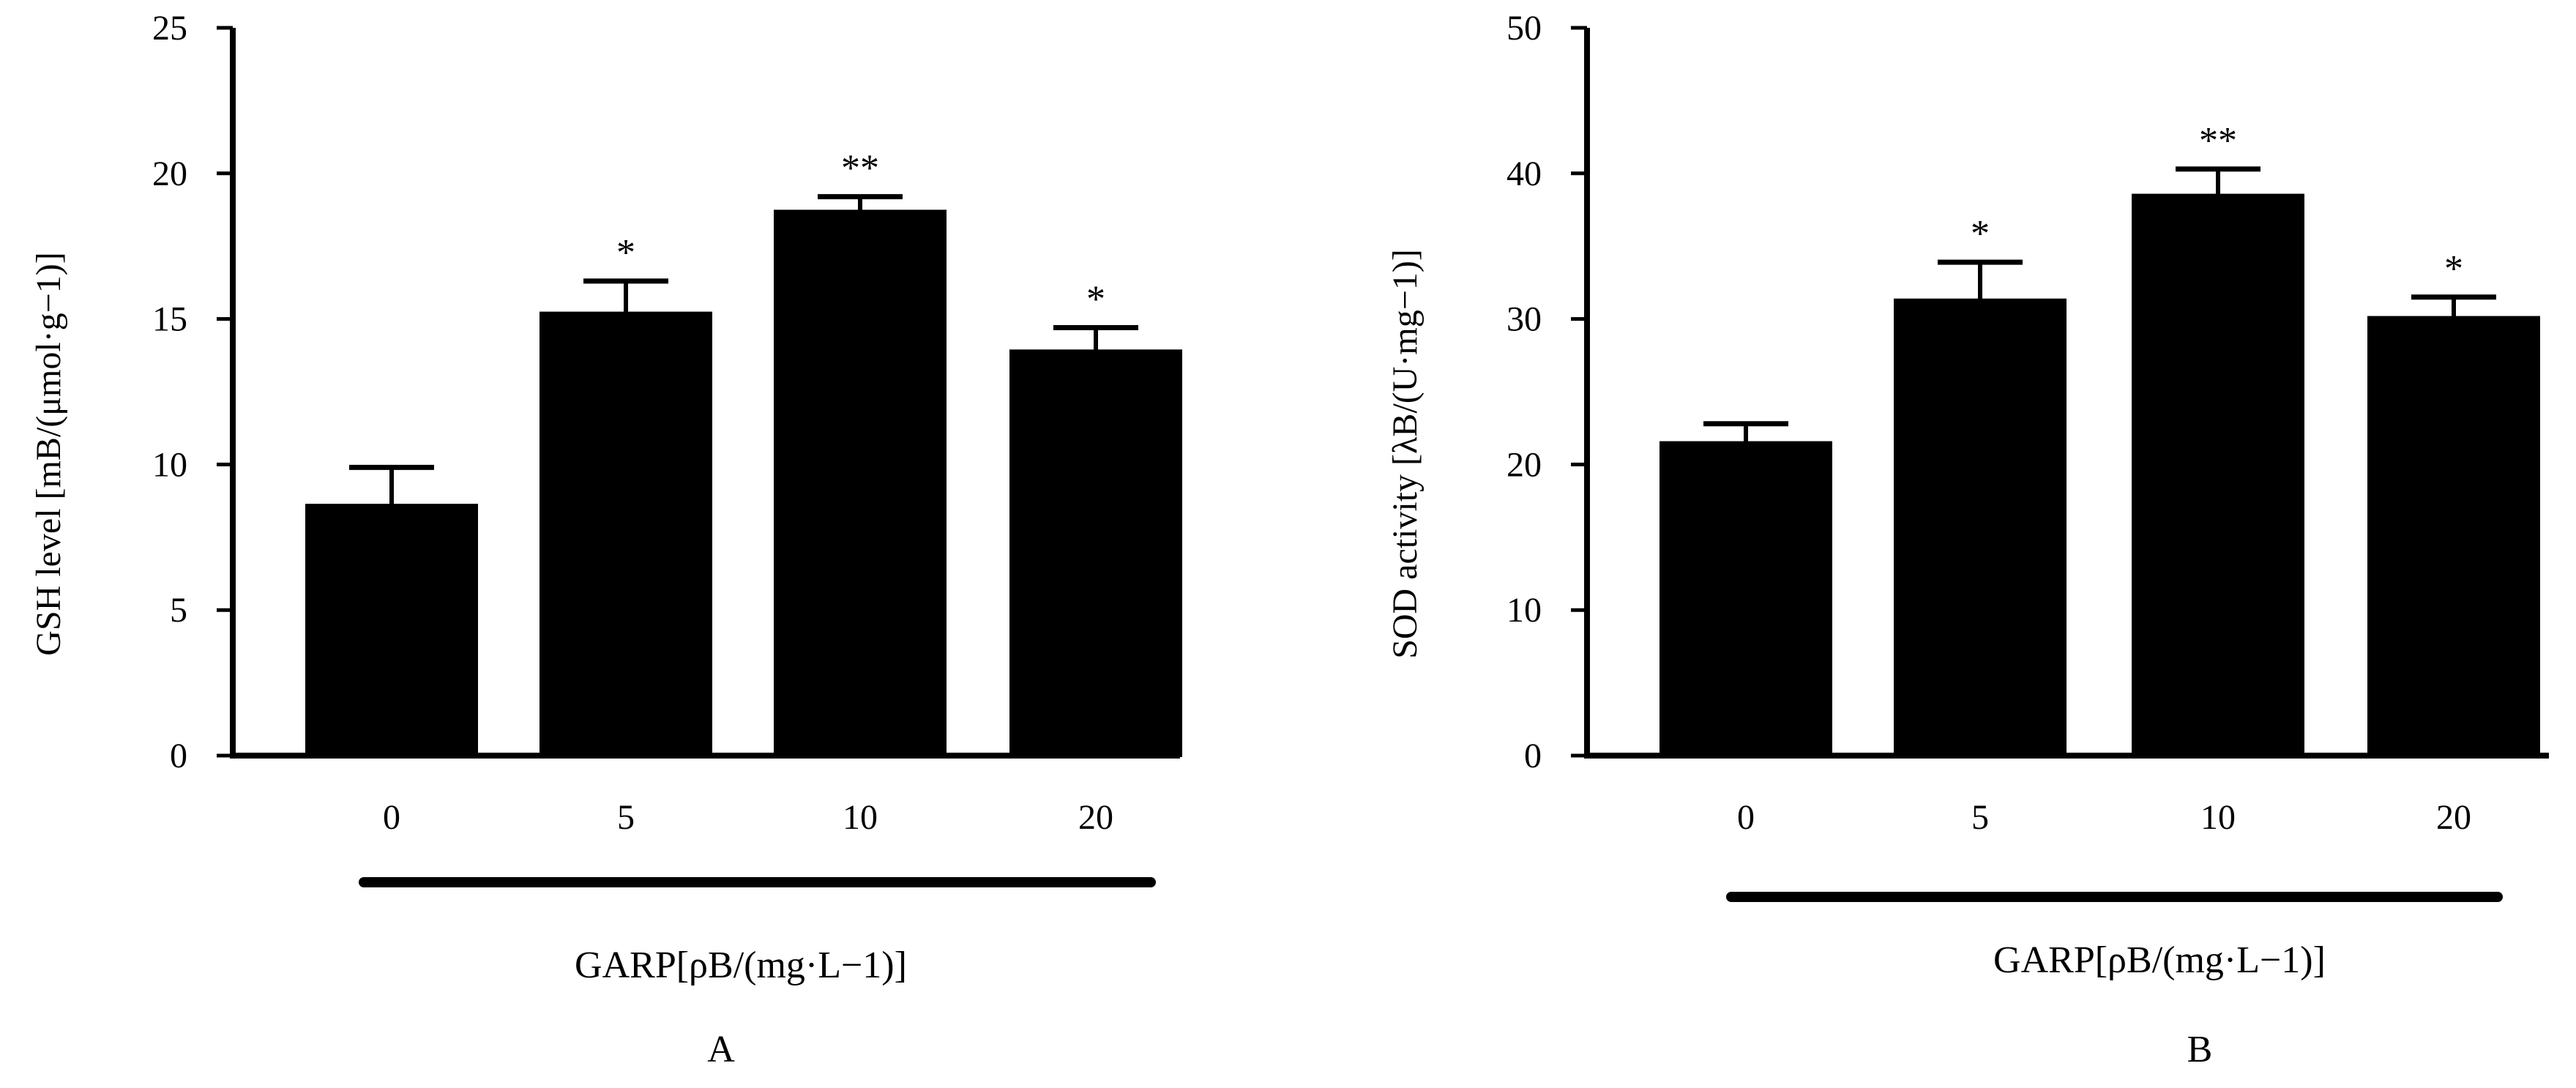  What do you see at coordinates (1405, 454) in the screenshot?
I see `y-axis-title: SOD activity [λB/(U·mg−1)]` at bounding box center [1405, 454].